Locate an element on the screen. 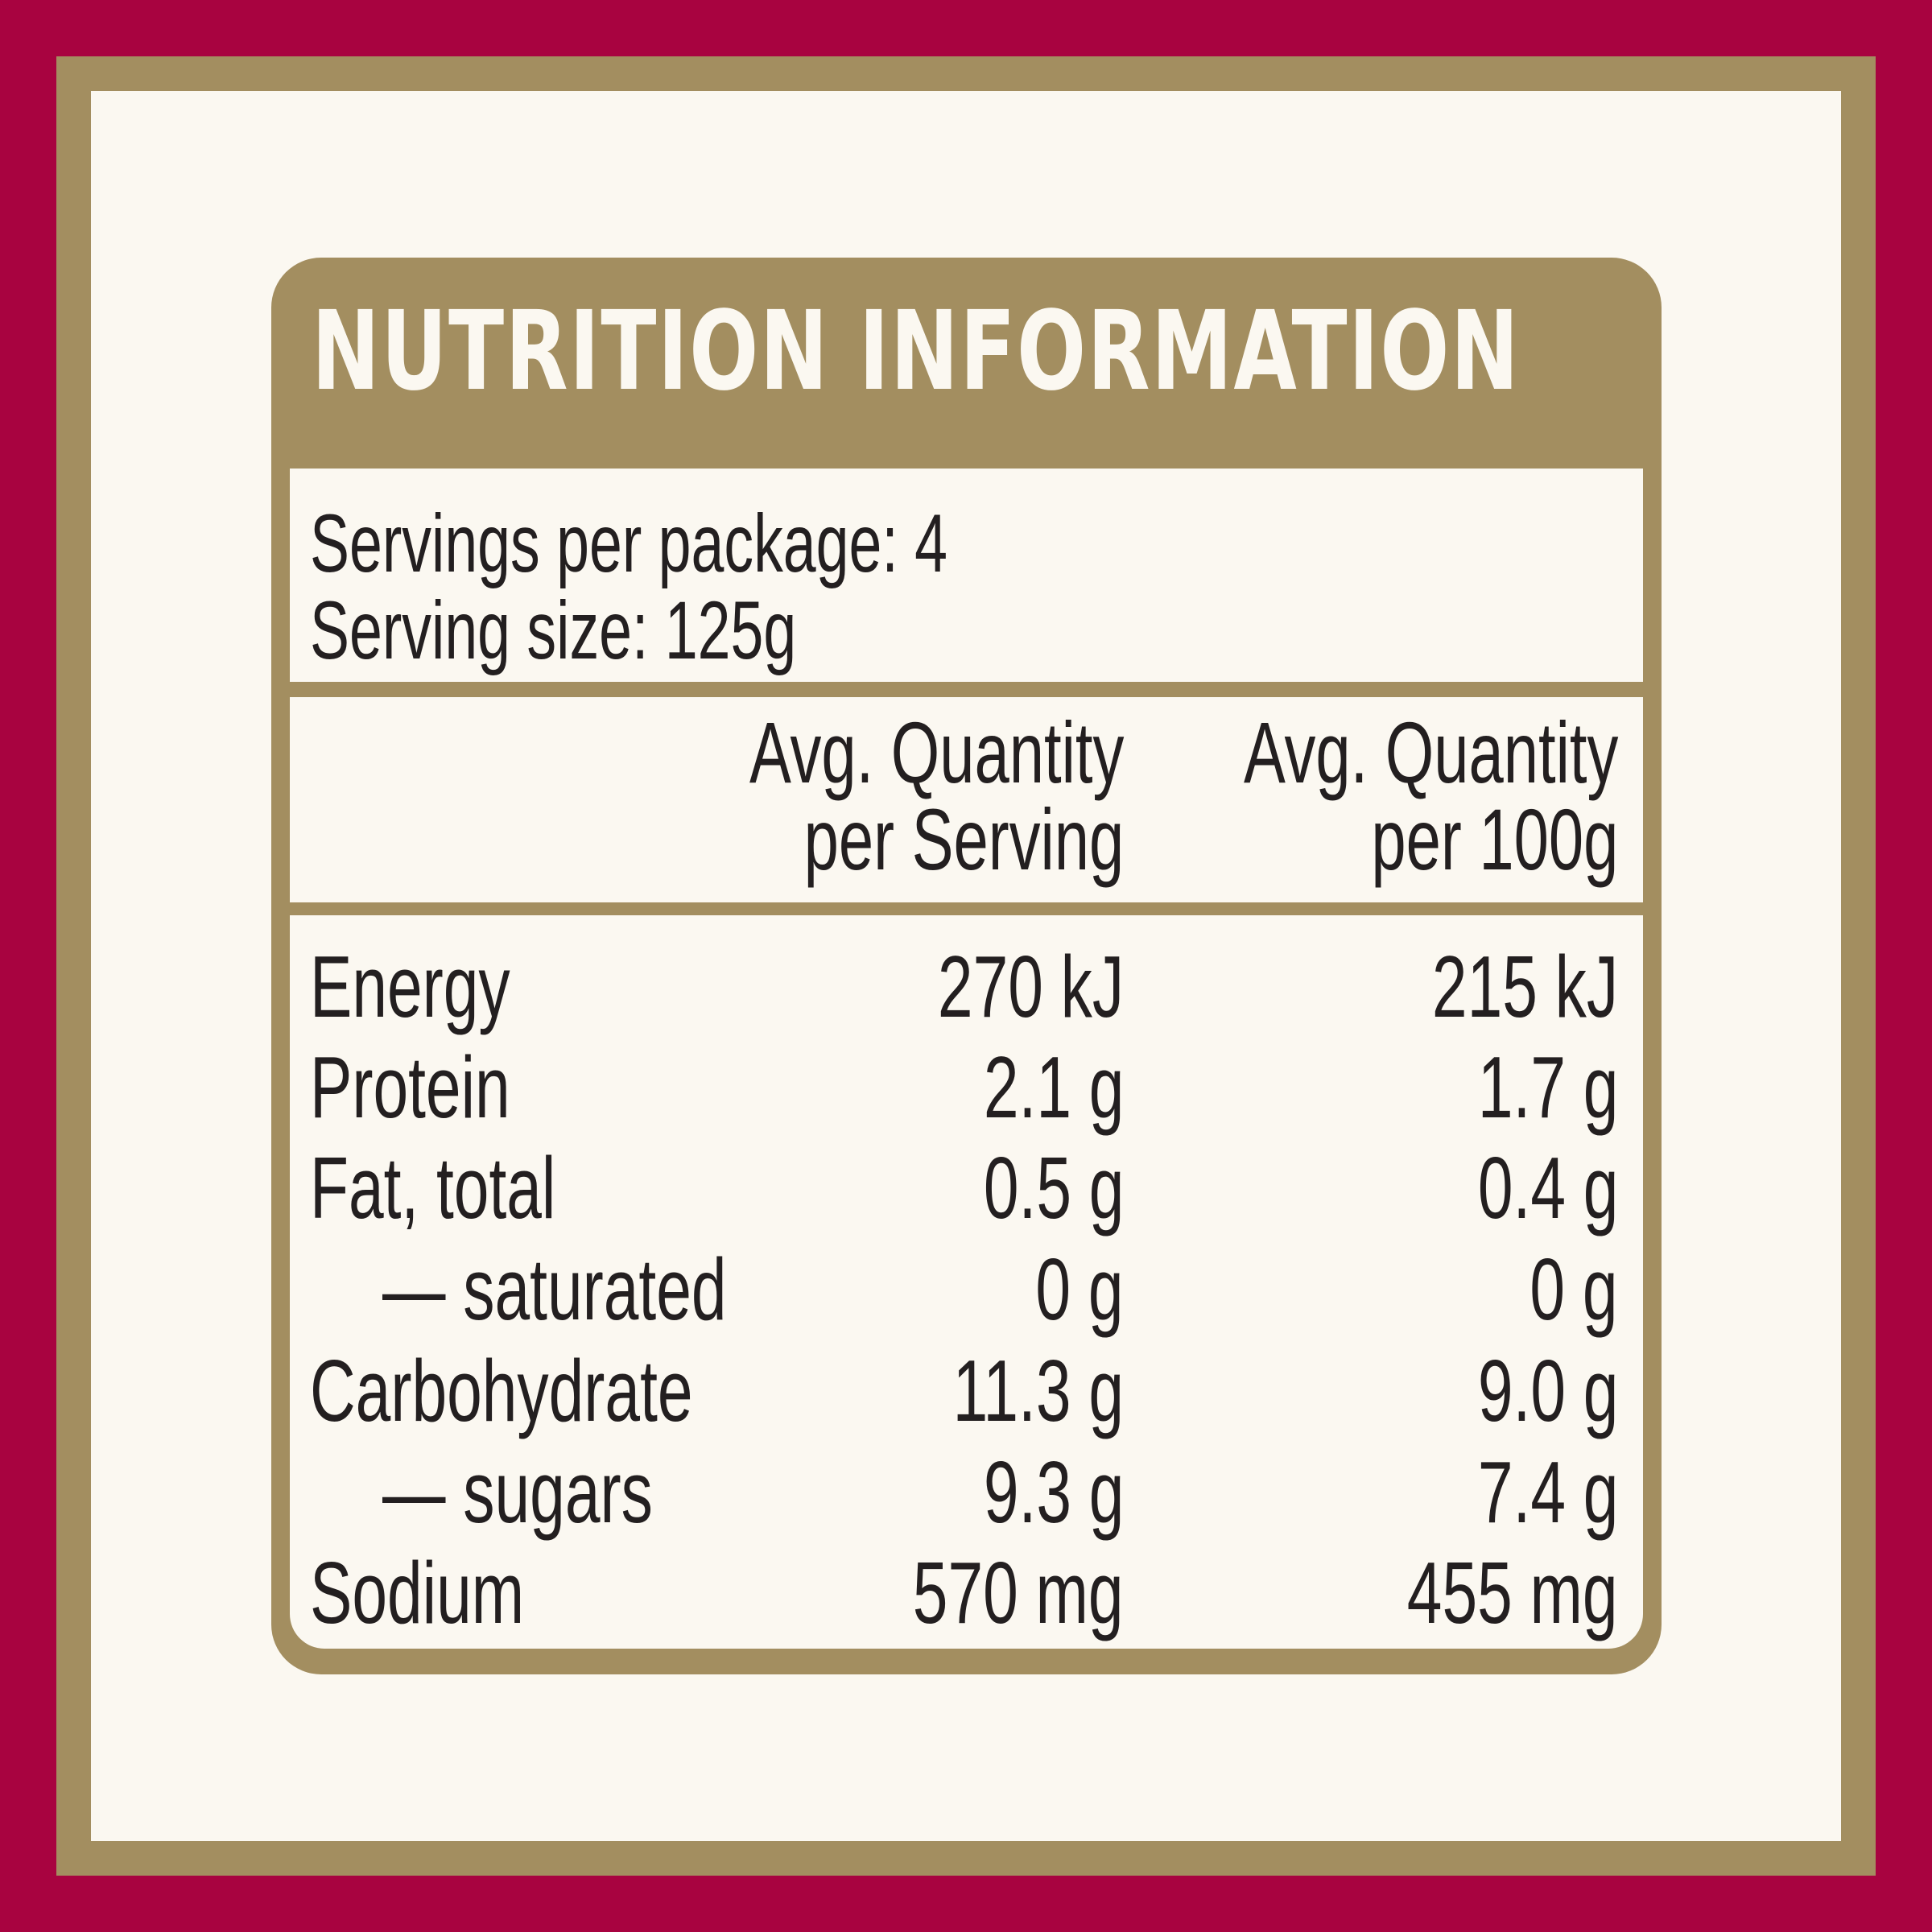 Image resolution: width=1932 pixels, height=1932 pixels. nutrient-row-carbohydrate: Carbohydrate 11.3 g 9.0 g is located at coordinates (966, 1391).